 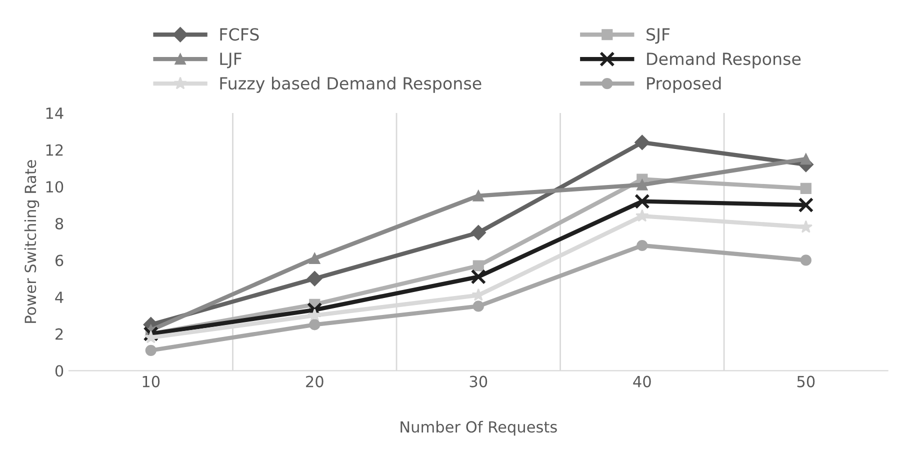 I want to click on x-tick-label: 20, so click(x=315, y=382).